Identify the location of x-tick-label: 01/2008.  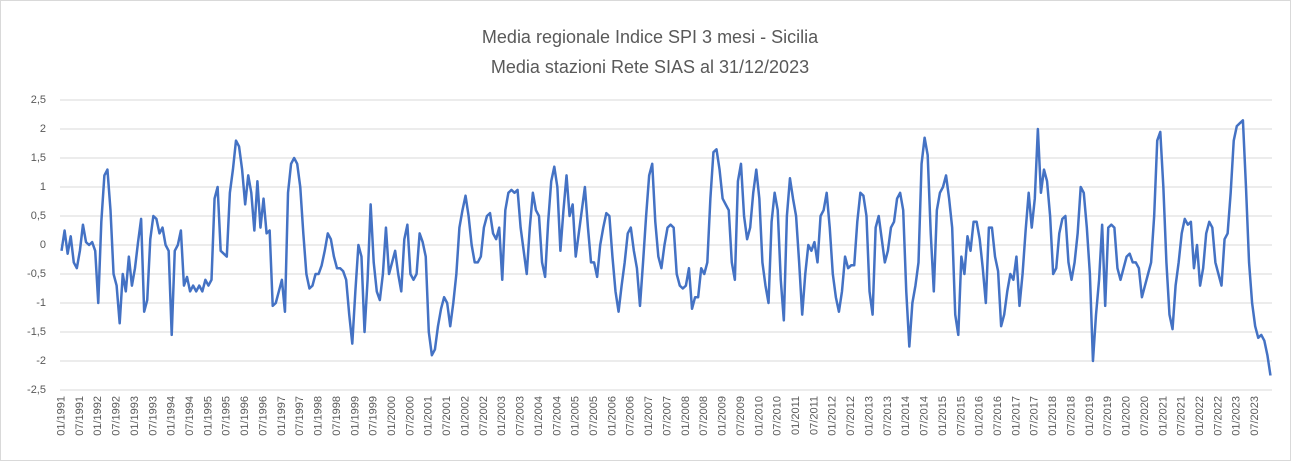
(686, 416).